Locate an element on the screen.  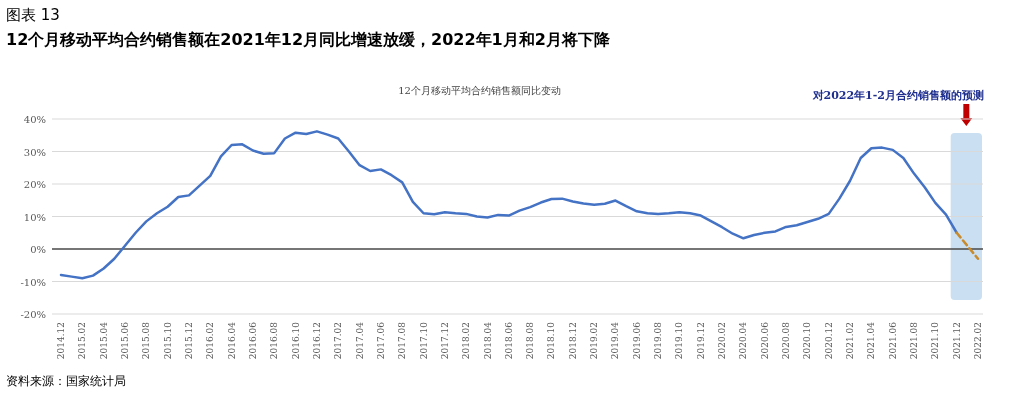
x-tick-label: 2017.04 is located at coordinates (359, 340).